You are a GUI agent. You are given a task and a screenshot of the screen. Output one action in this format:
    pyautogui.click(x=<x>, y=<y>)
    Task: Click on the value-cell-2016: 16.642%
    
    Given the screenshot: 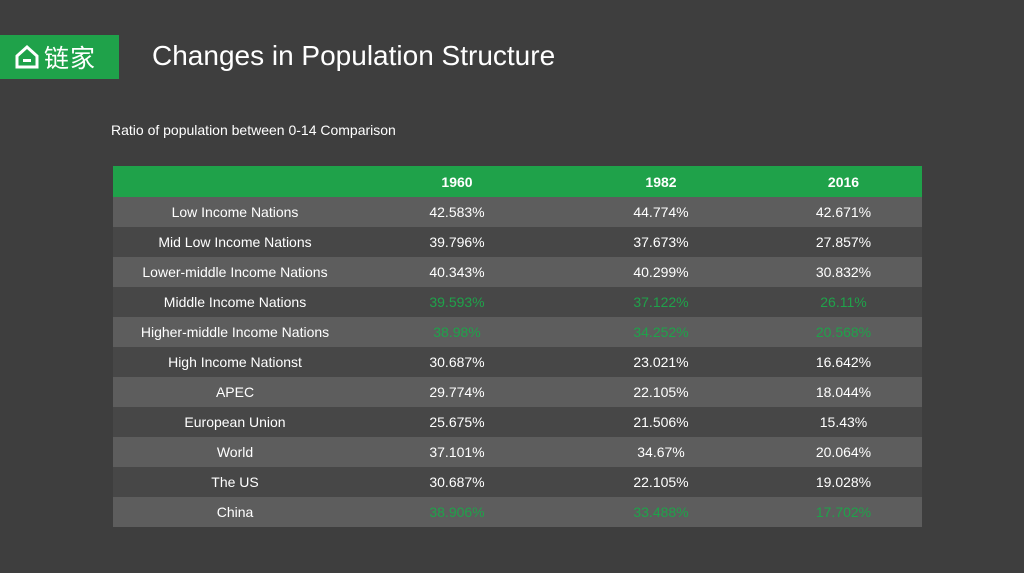 What is the action you would take?
    pyautogui.click(x=843, y=362)
    